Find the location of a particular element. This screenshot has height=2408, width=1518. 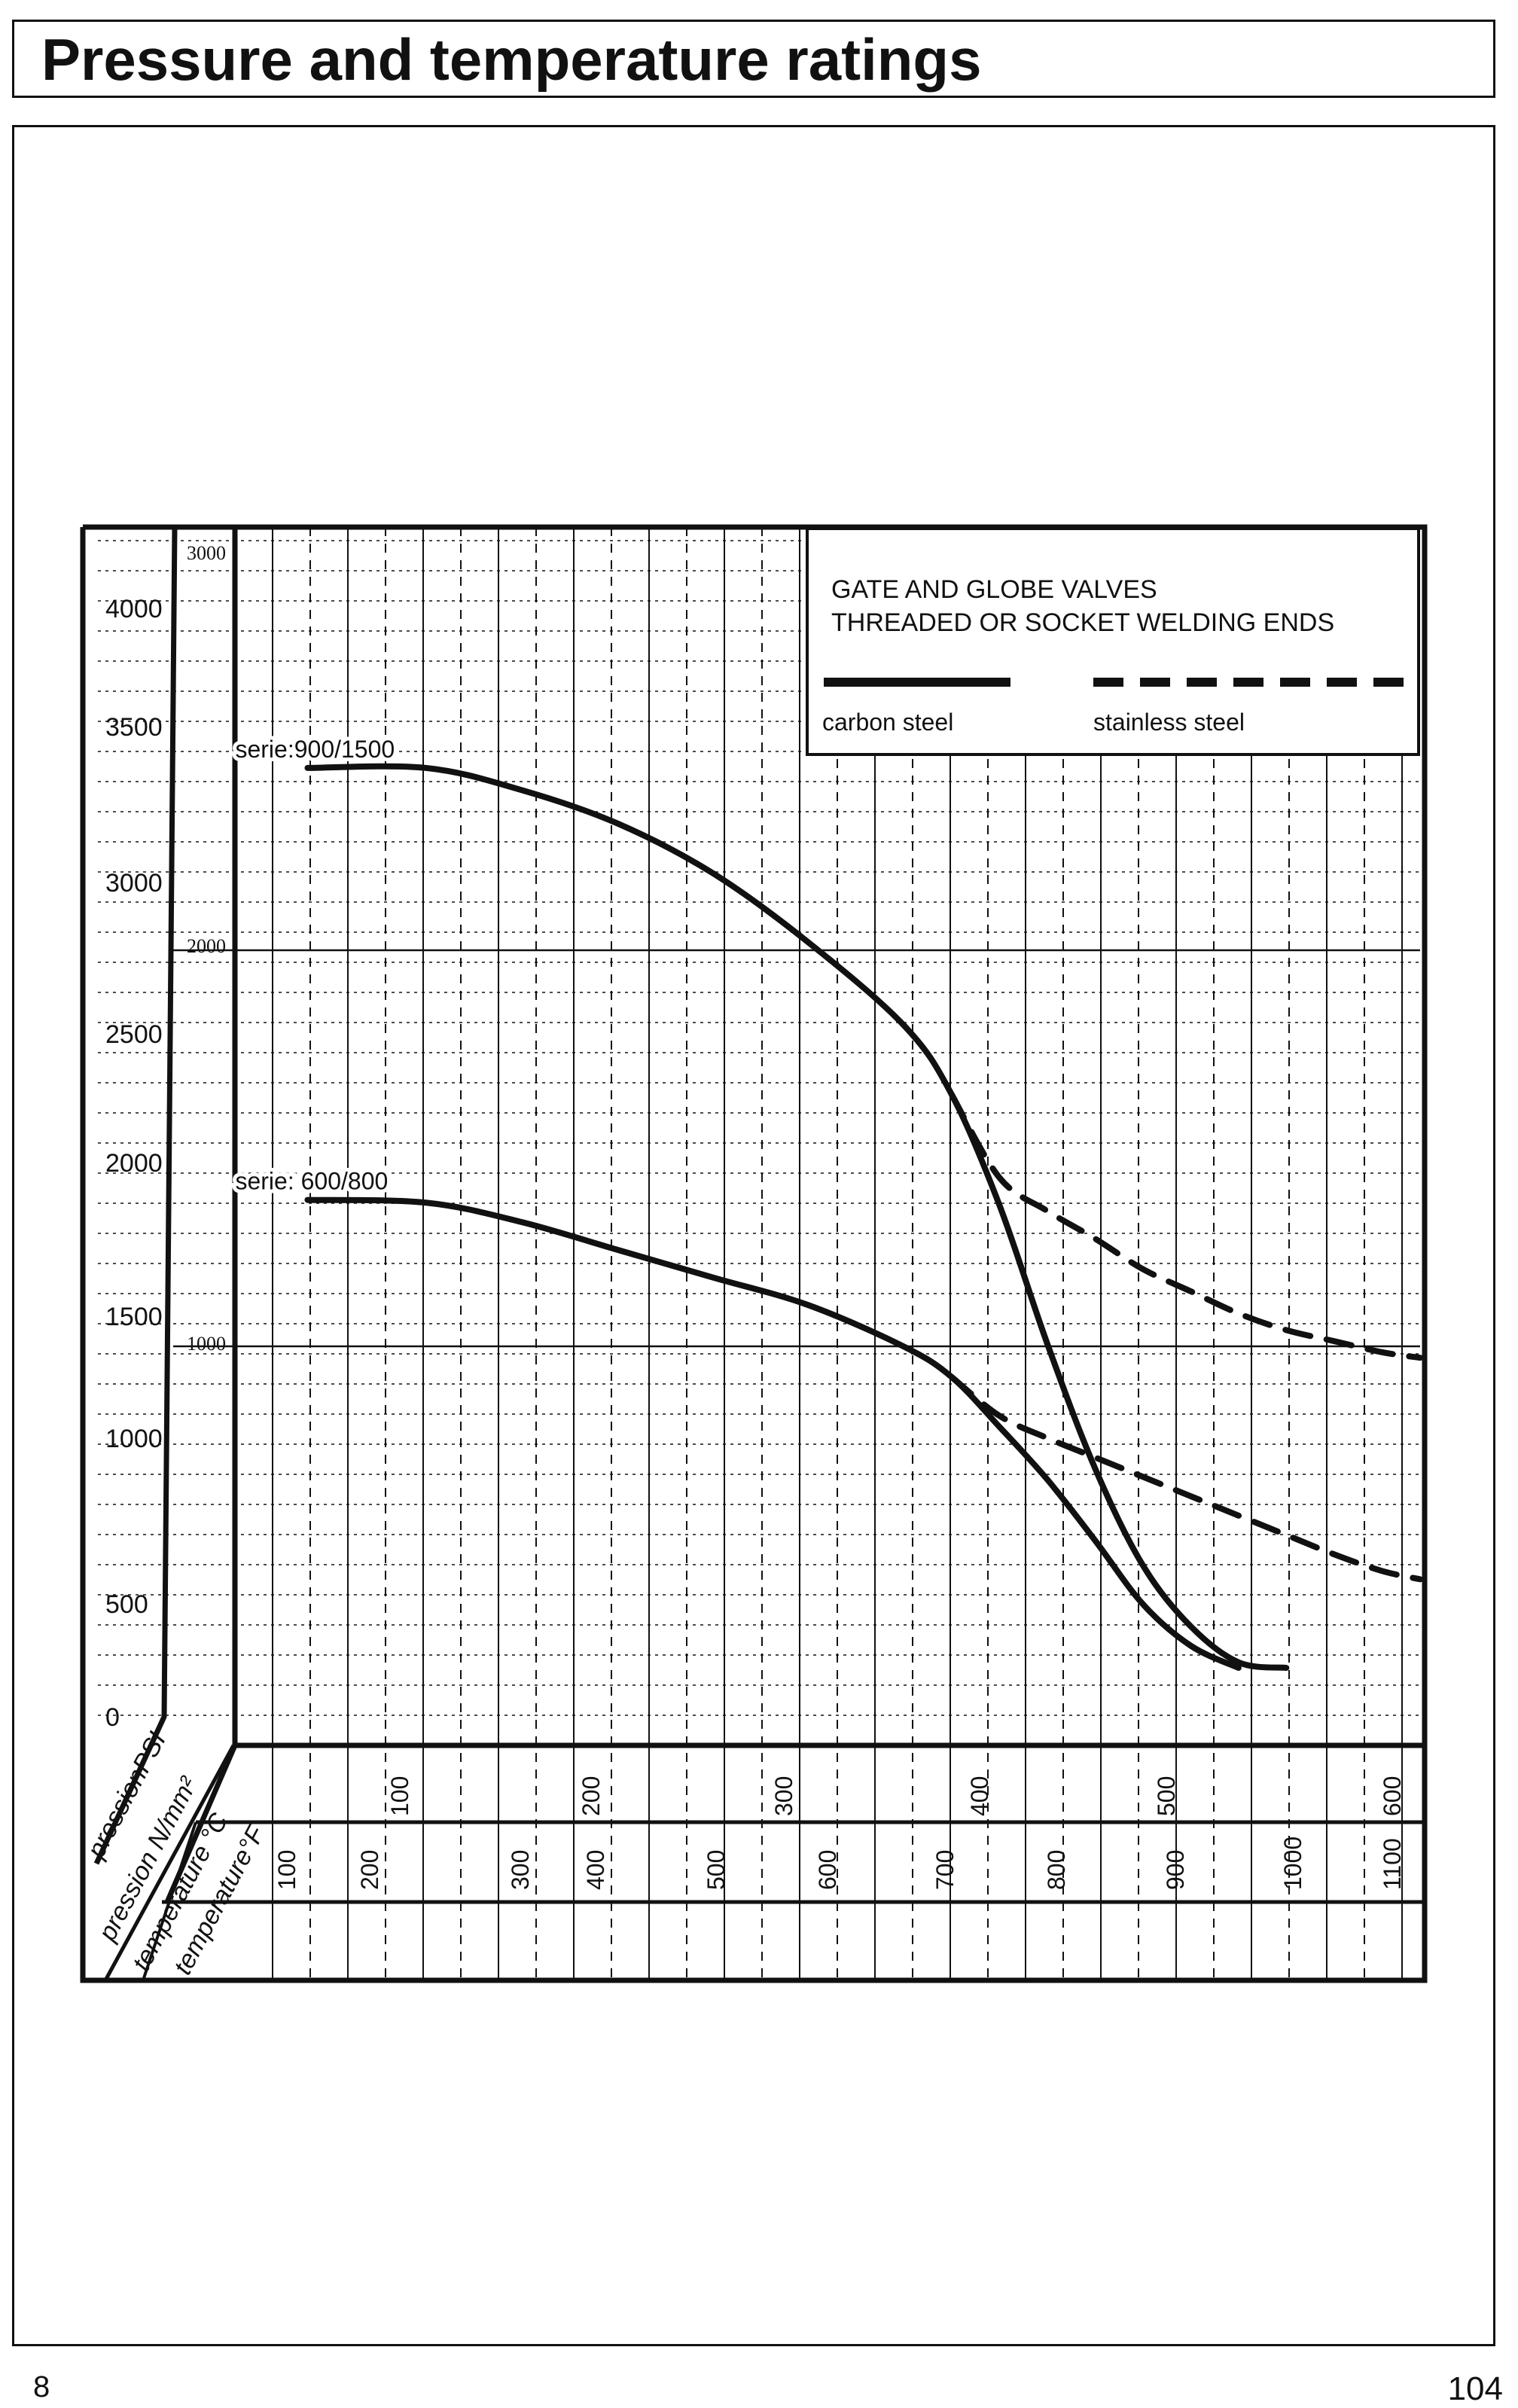

axis-bar-nmm2 is located at coordinates (201, 1215).